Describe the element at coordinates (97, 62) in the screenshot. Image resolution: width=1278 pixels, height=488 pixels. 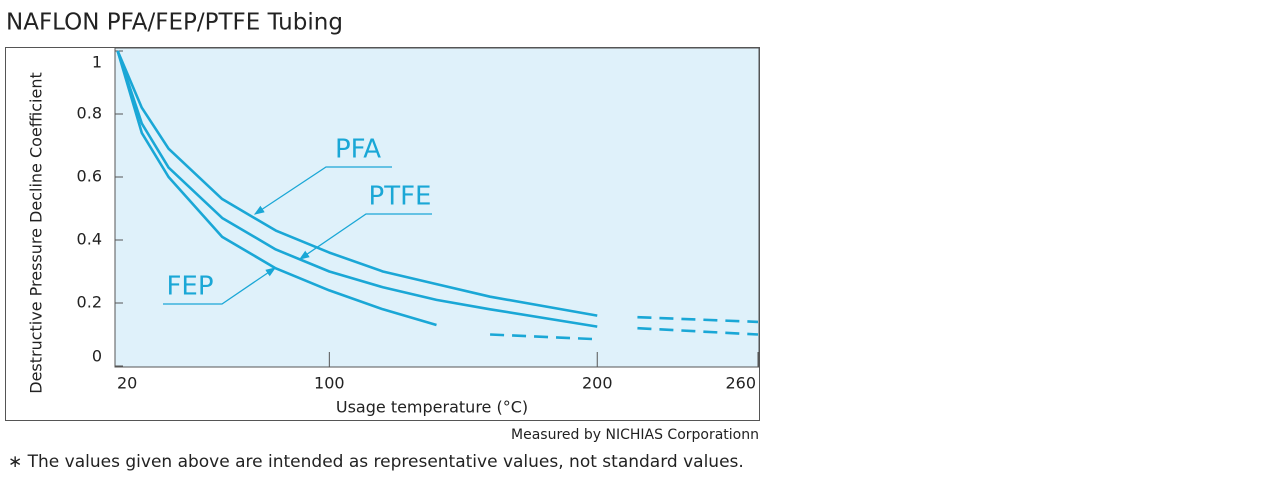
I see `y-tick-label: 1` at that location.